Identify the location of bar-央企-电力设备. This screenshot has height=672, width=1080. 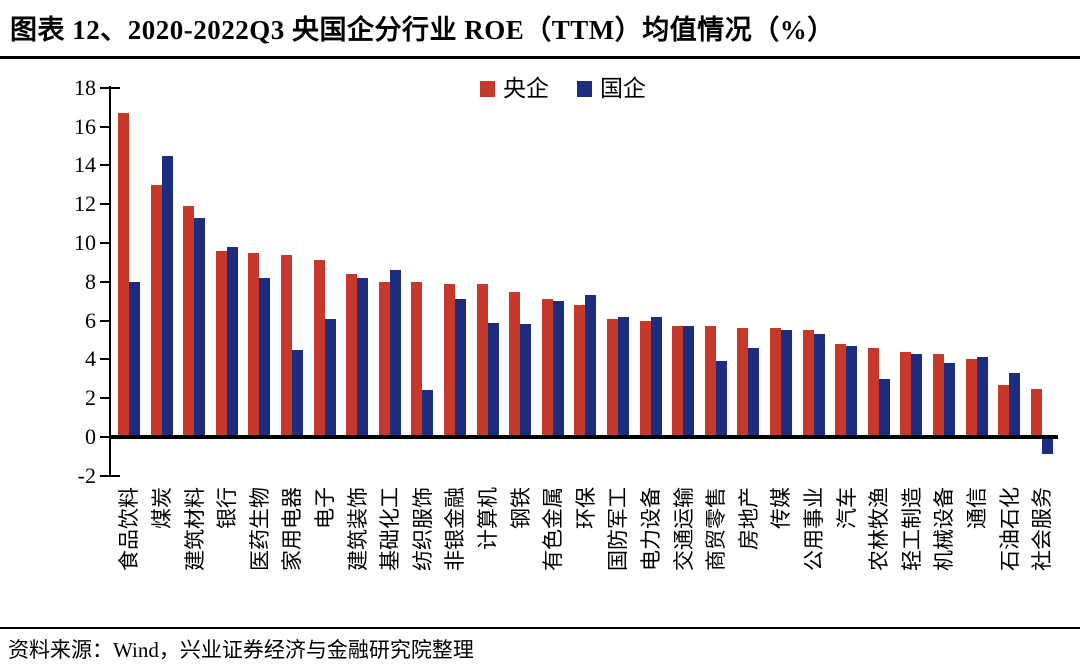
(645, 377).